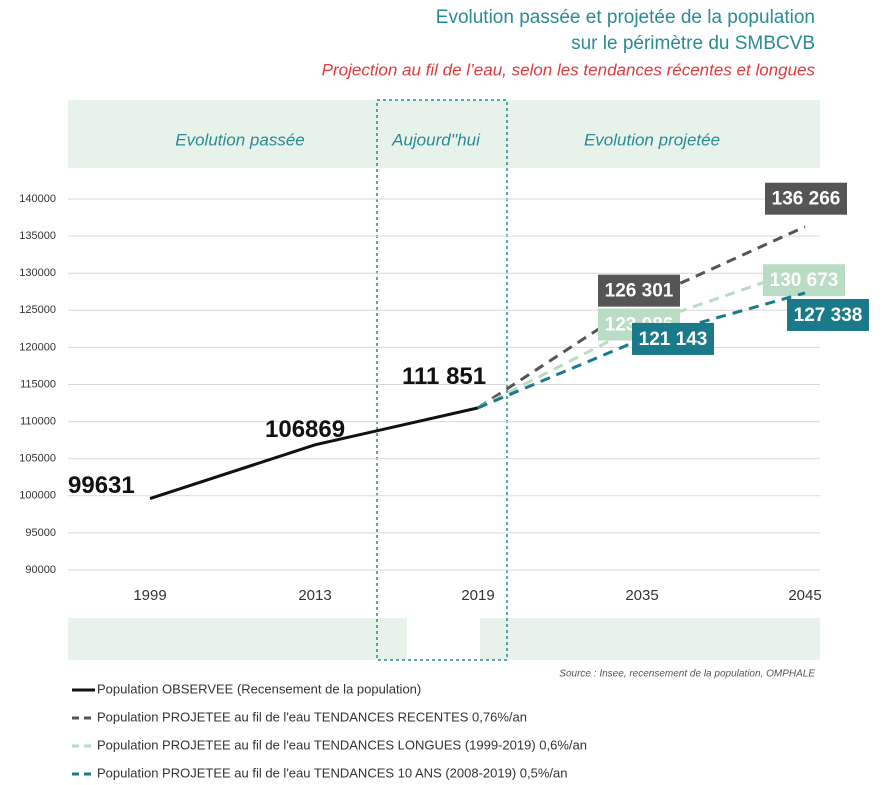  What do you see at coordinates (305, 429) in the screenshot?
I see `data-label: 106869` at bounding box center [305, 429].